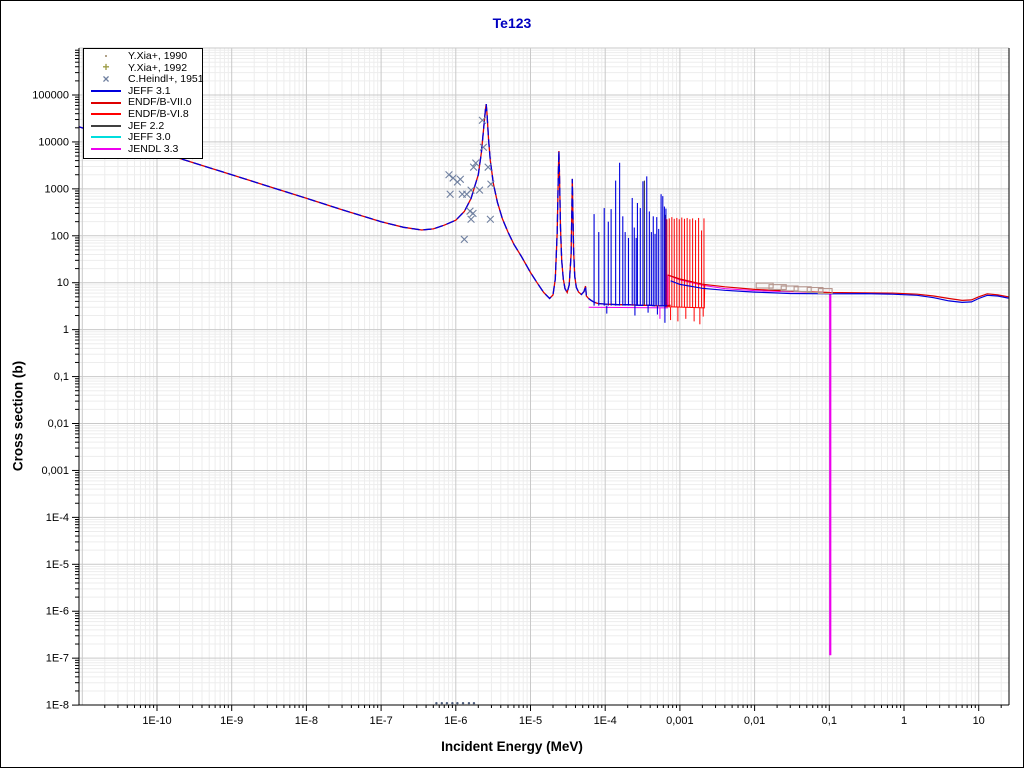 This screenshot has height=768, width=1024. What do you see at coordinates (680, 721) in the screenshot?
I see `x-tick-label: 0,001` at bounding box center [680, 721].